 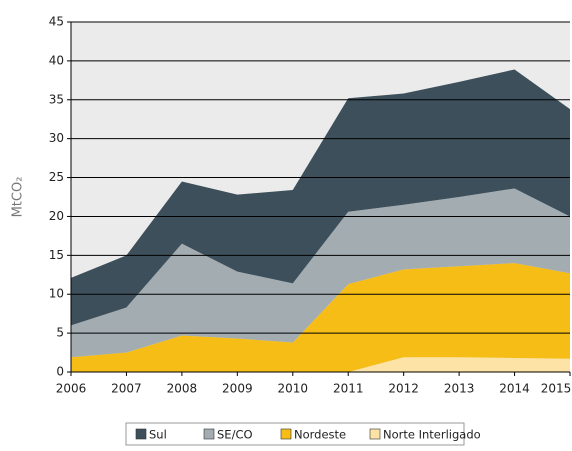 What do you see at coordinates (348, 389) in the screenshot?
I see `x-tick-label: 2011` at bounding box center [348, 389].